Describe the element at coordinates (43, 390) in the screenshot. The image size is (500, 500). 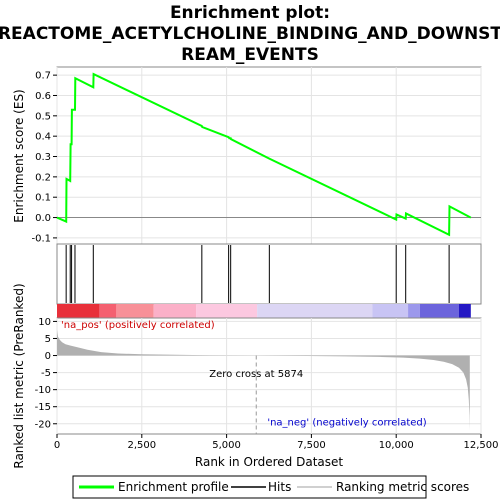
I see `metric-y-tick-label: -10` at that location.